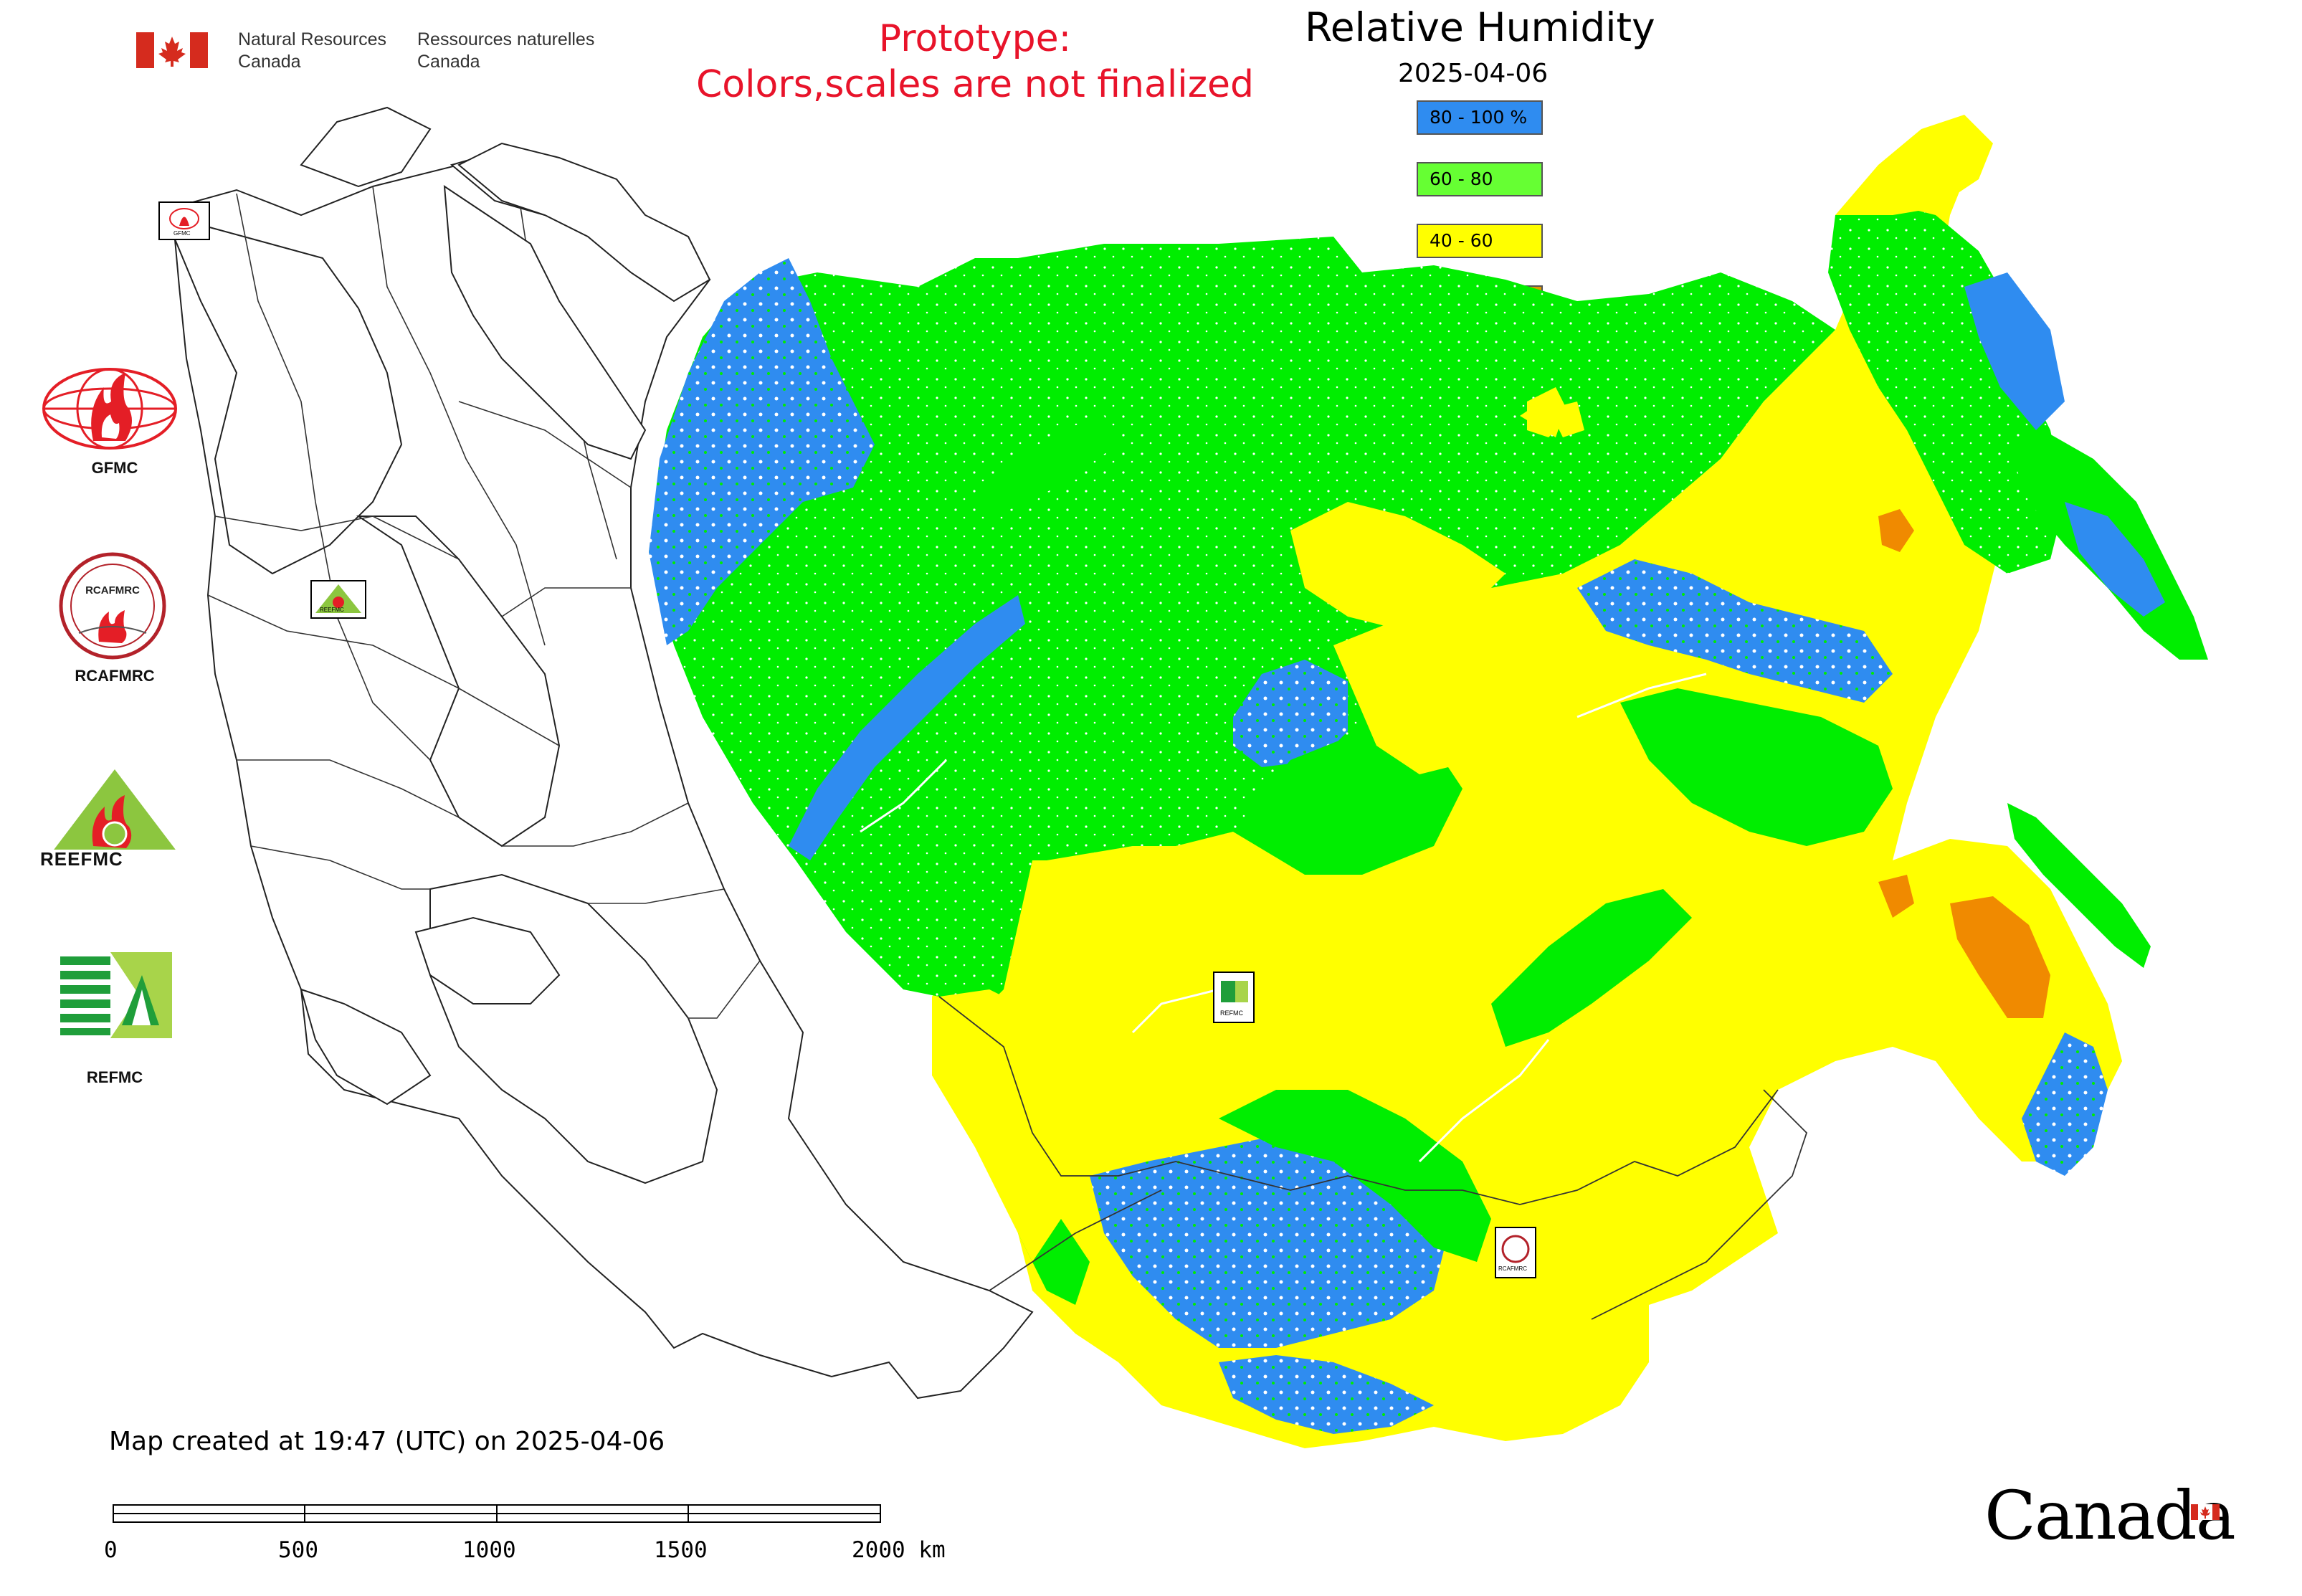  I want to click on refmc-emblem-icon, so click(114, 995).